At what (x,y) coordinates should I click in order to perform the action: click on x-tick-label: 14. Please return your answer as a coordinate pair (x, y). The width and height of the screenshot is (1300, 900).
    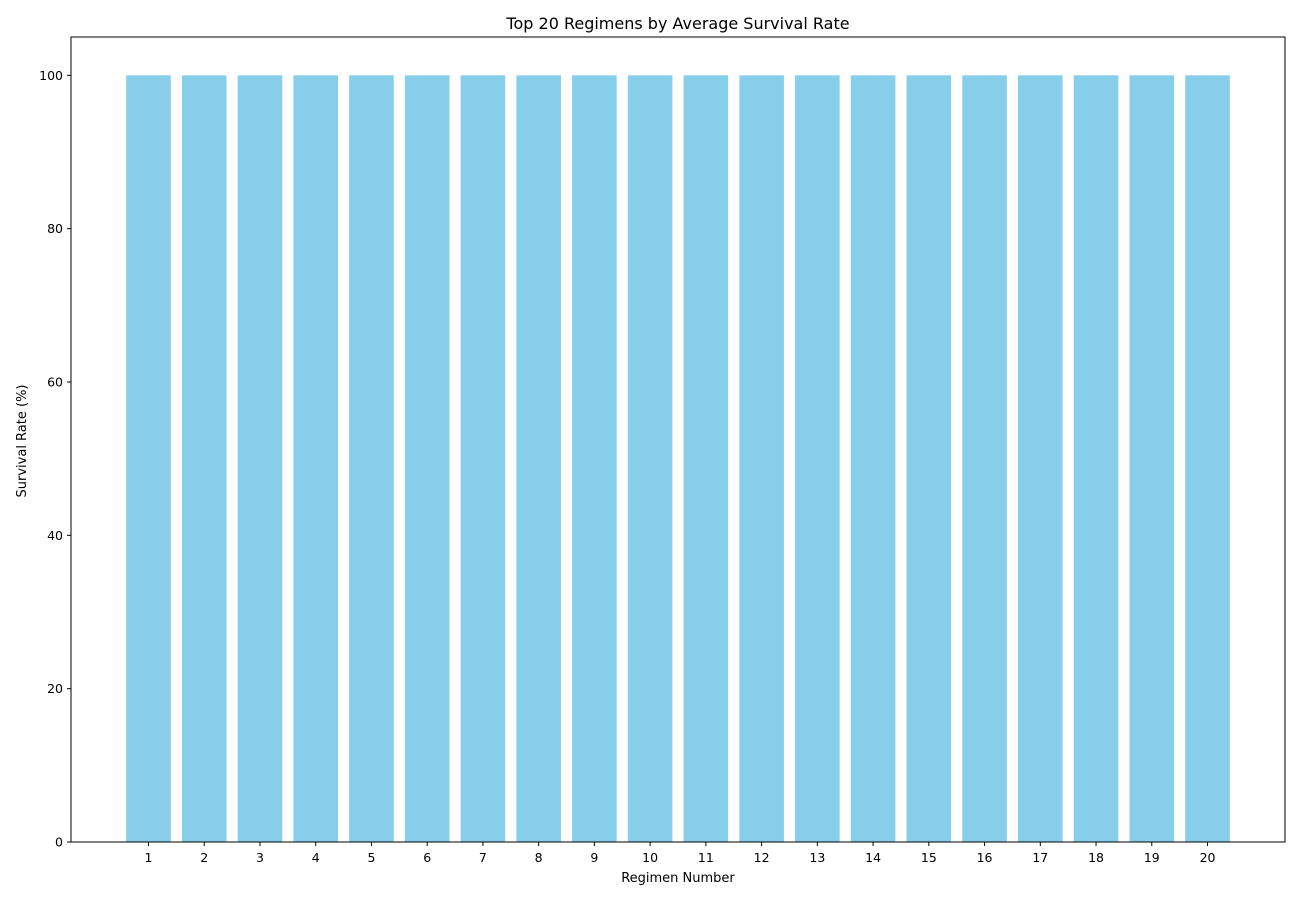
    Looking at the image, I should click on (873, 857).